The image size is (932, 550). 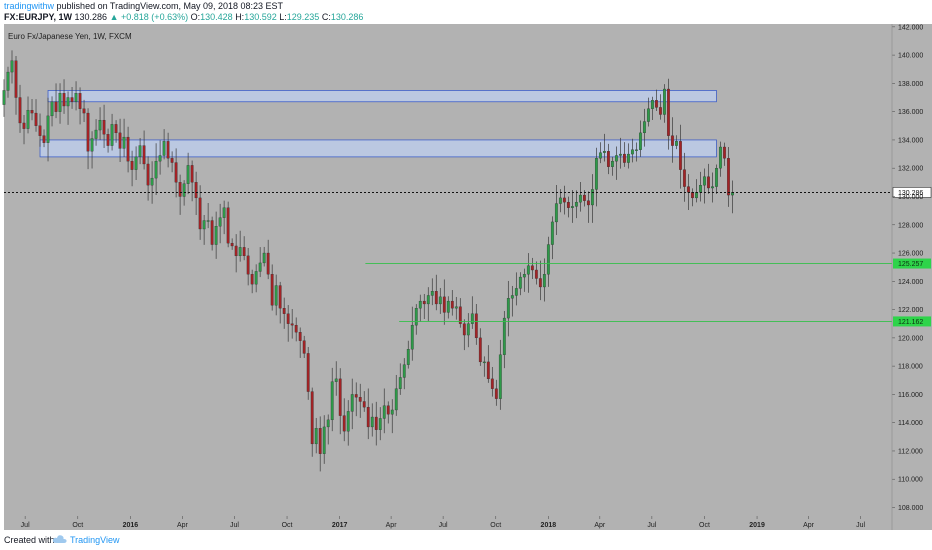 I want to click on close-label: C:, so click(x=326, y=17).